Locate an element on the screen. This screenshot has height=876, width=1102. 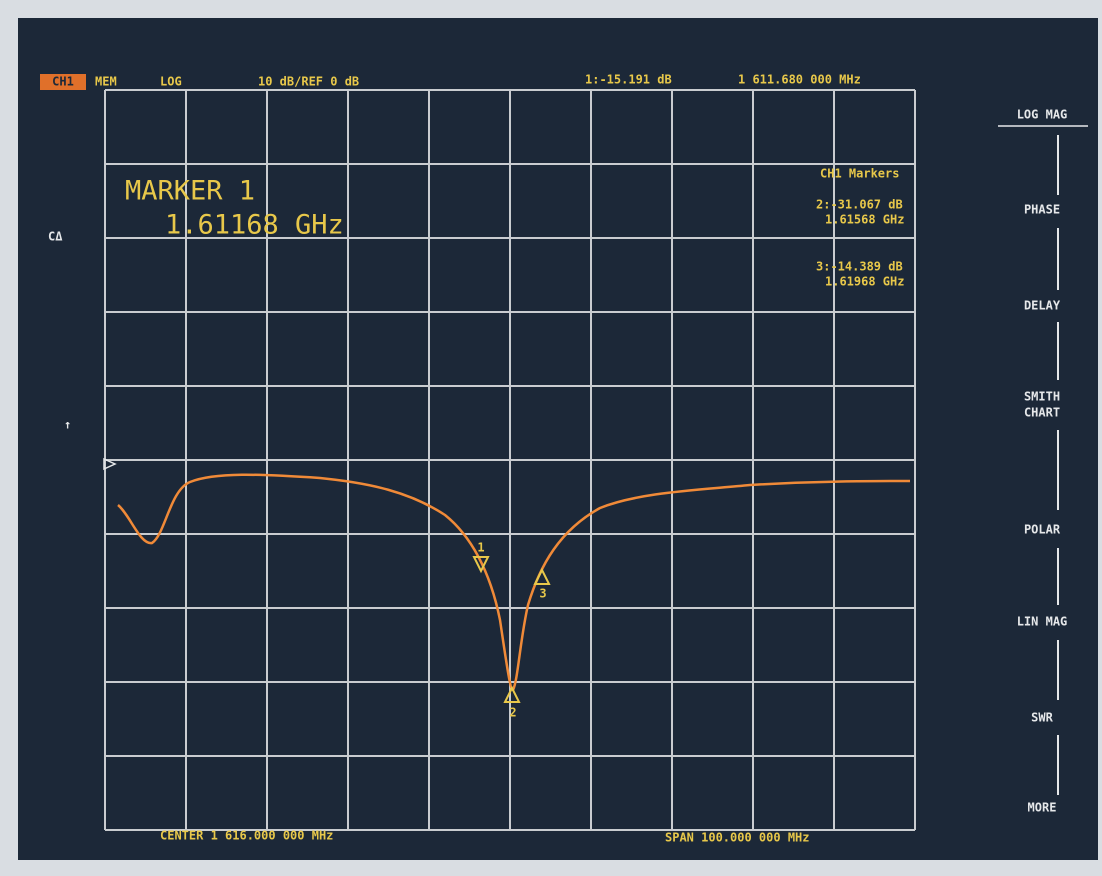
marker-title: MARKER 1 is located at coordinates (190, 191).